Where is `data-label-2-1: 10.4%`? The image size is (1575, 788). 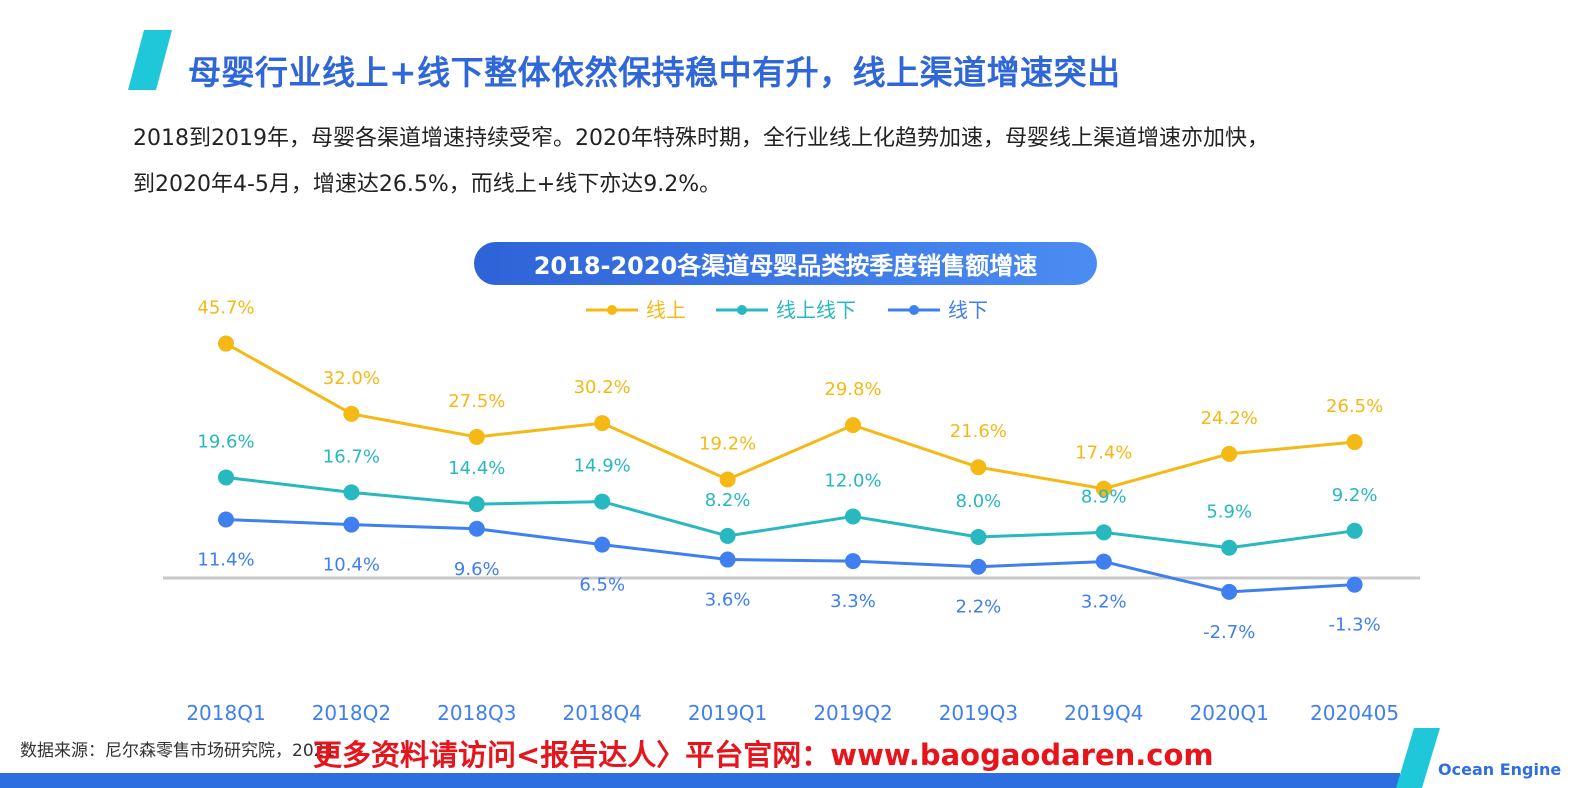
data-label-2-1: 10.4% is located at coordinates (351, 565).